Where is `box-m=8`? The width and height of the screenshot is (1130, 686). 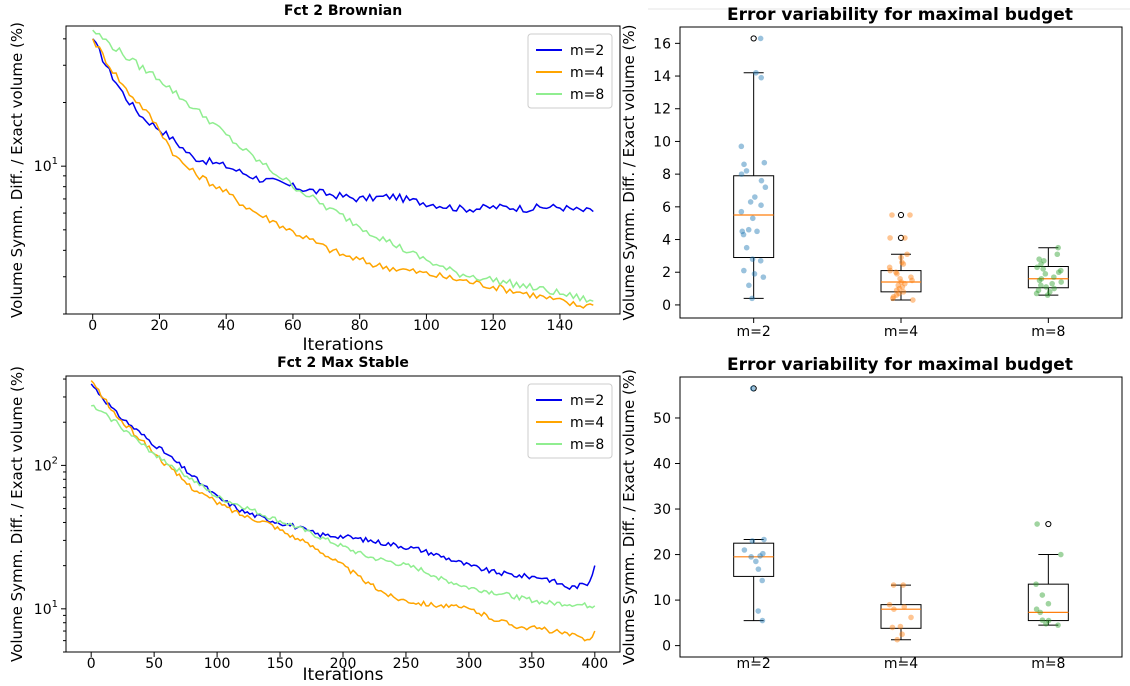
box-m=8 is located at coordinates (1048, 271).